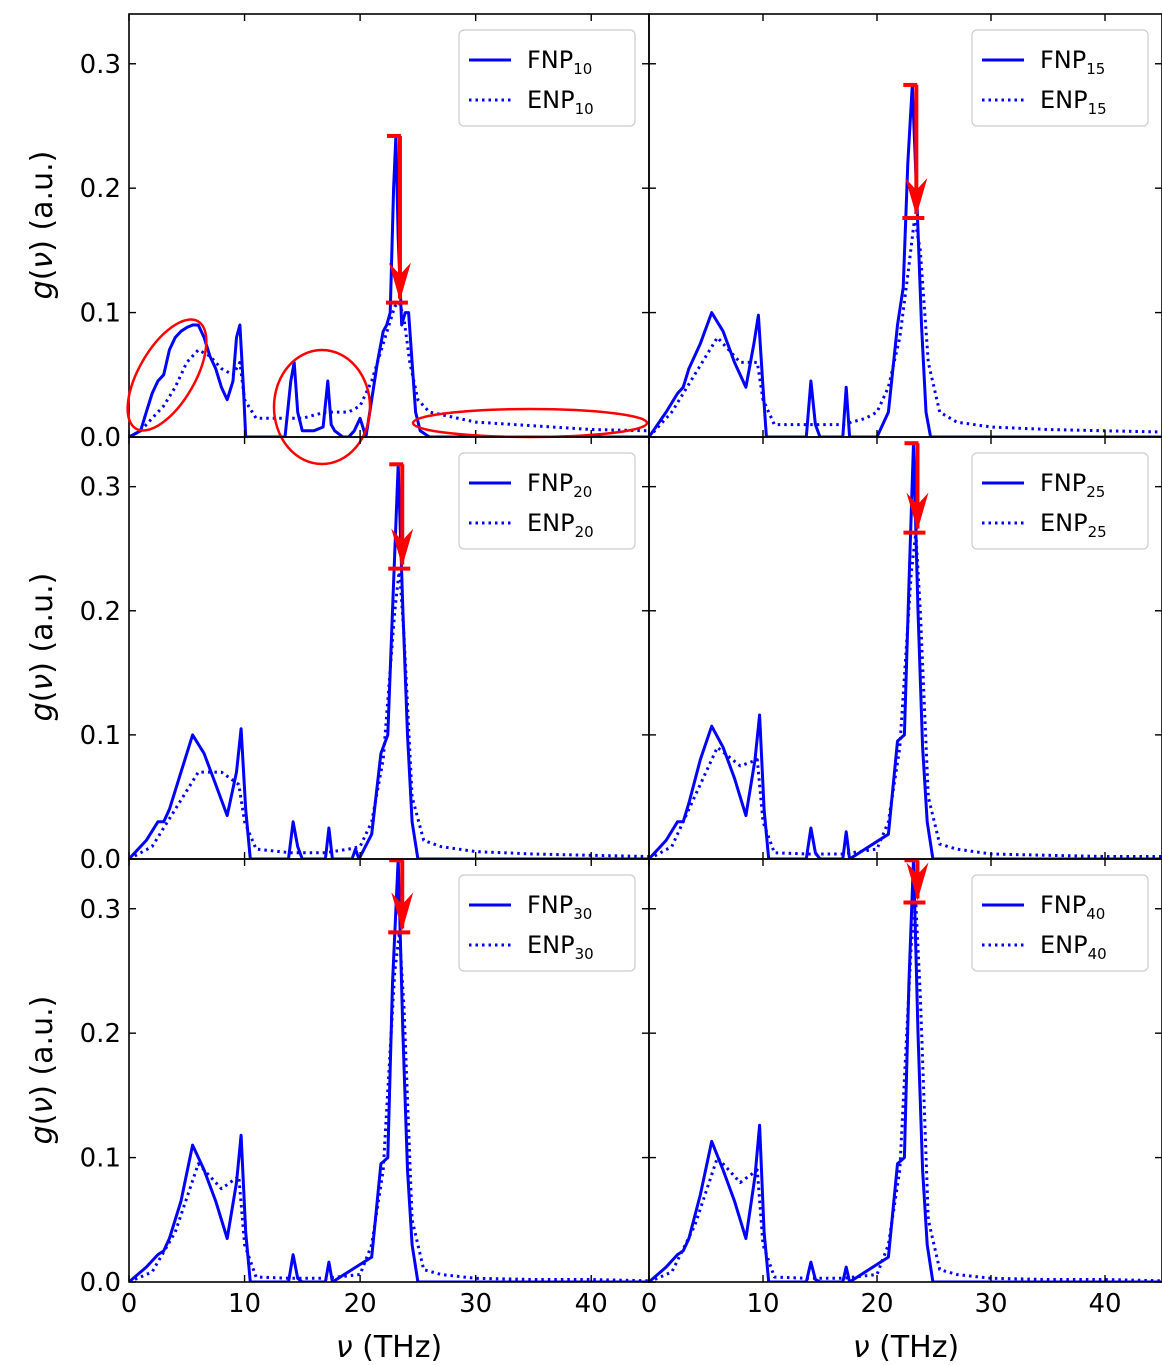  What do you see at coordinates (1072, 485) in the screenshot?
I see `legend-label-fnp: FNP25` at bounding box center [1072, 485].